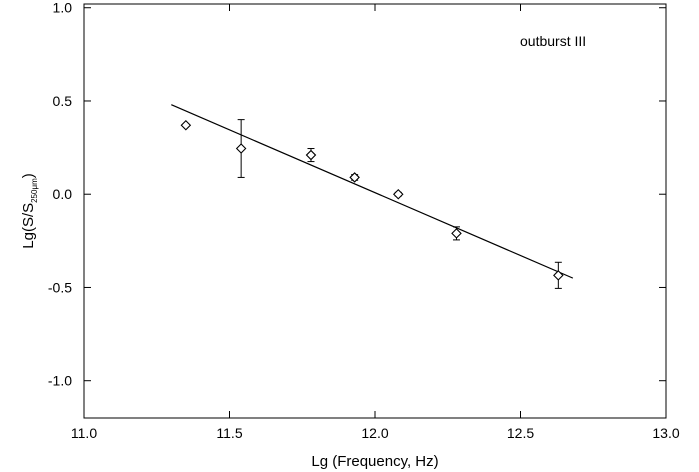 The image size is (699, 472). Describe the element at coordinates (28, 226) in the screenshot. I see `y-axis-title-main: Lg(S/S` at that location.